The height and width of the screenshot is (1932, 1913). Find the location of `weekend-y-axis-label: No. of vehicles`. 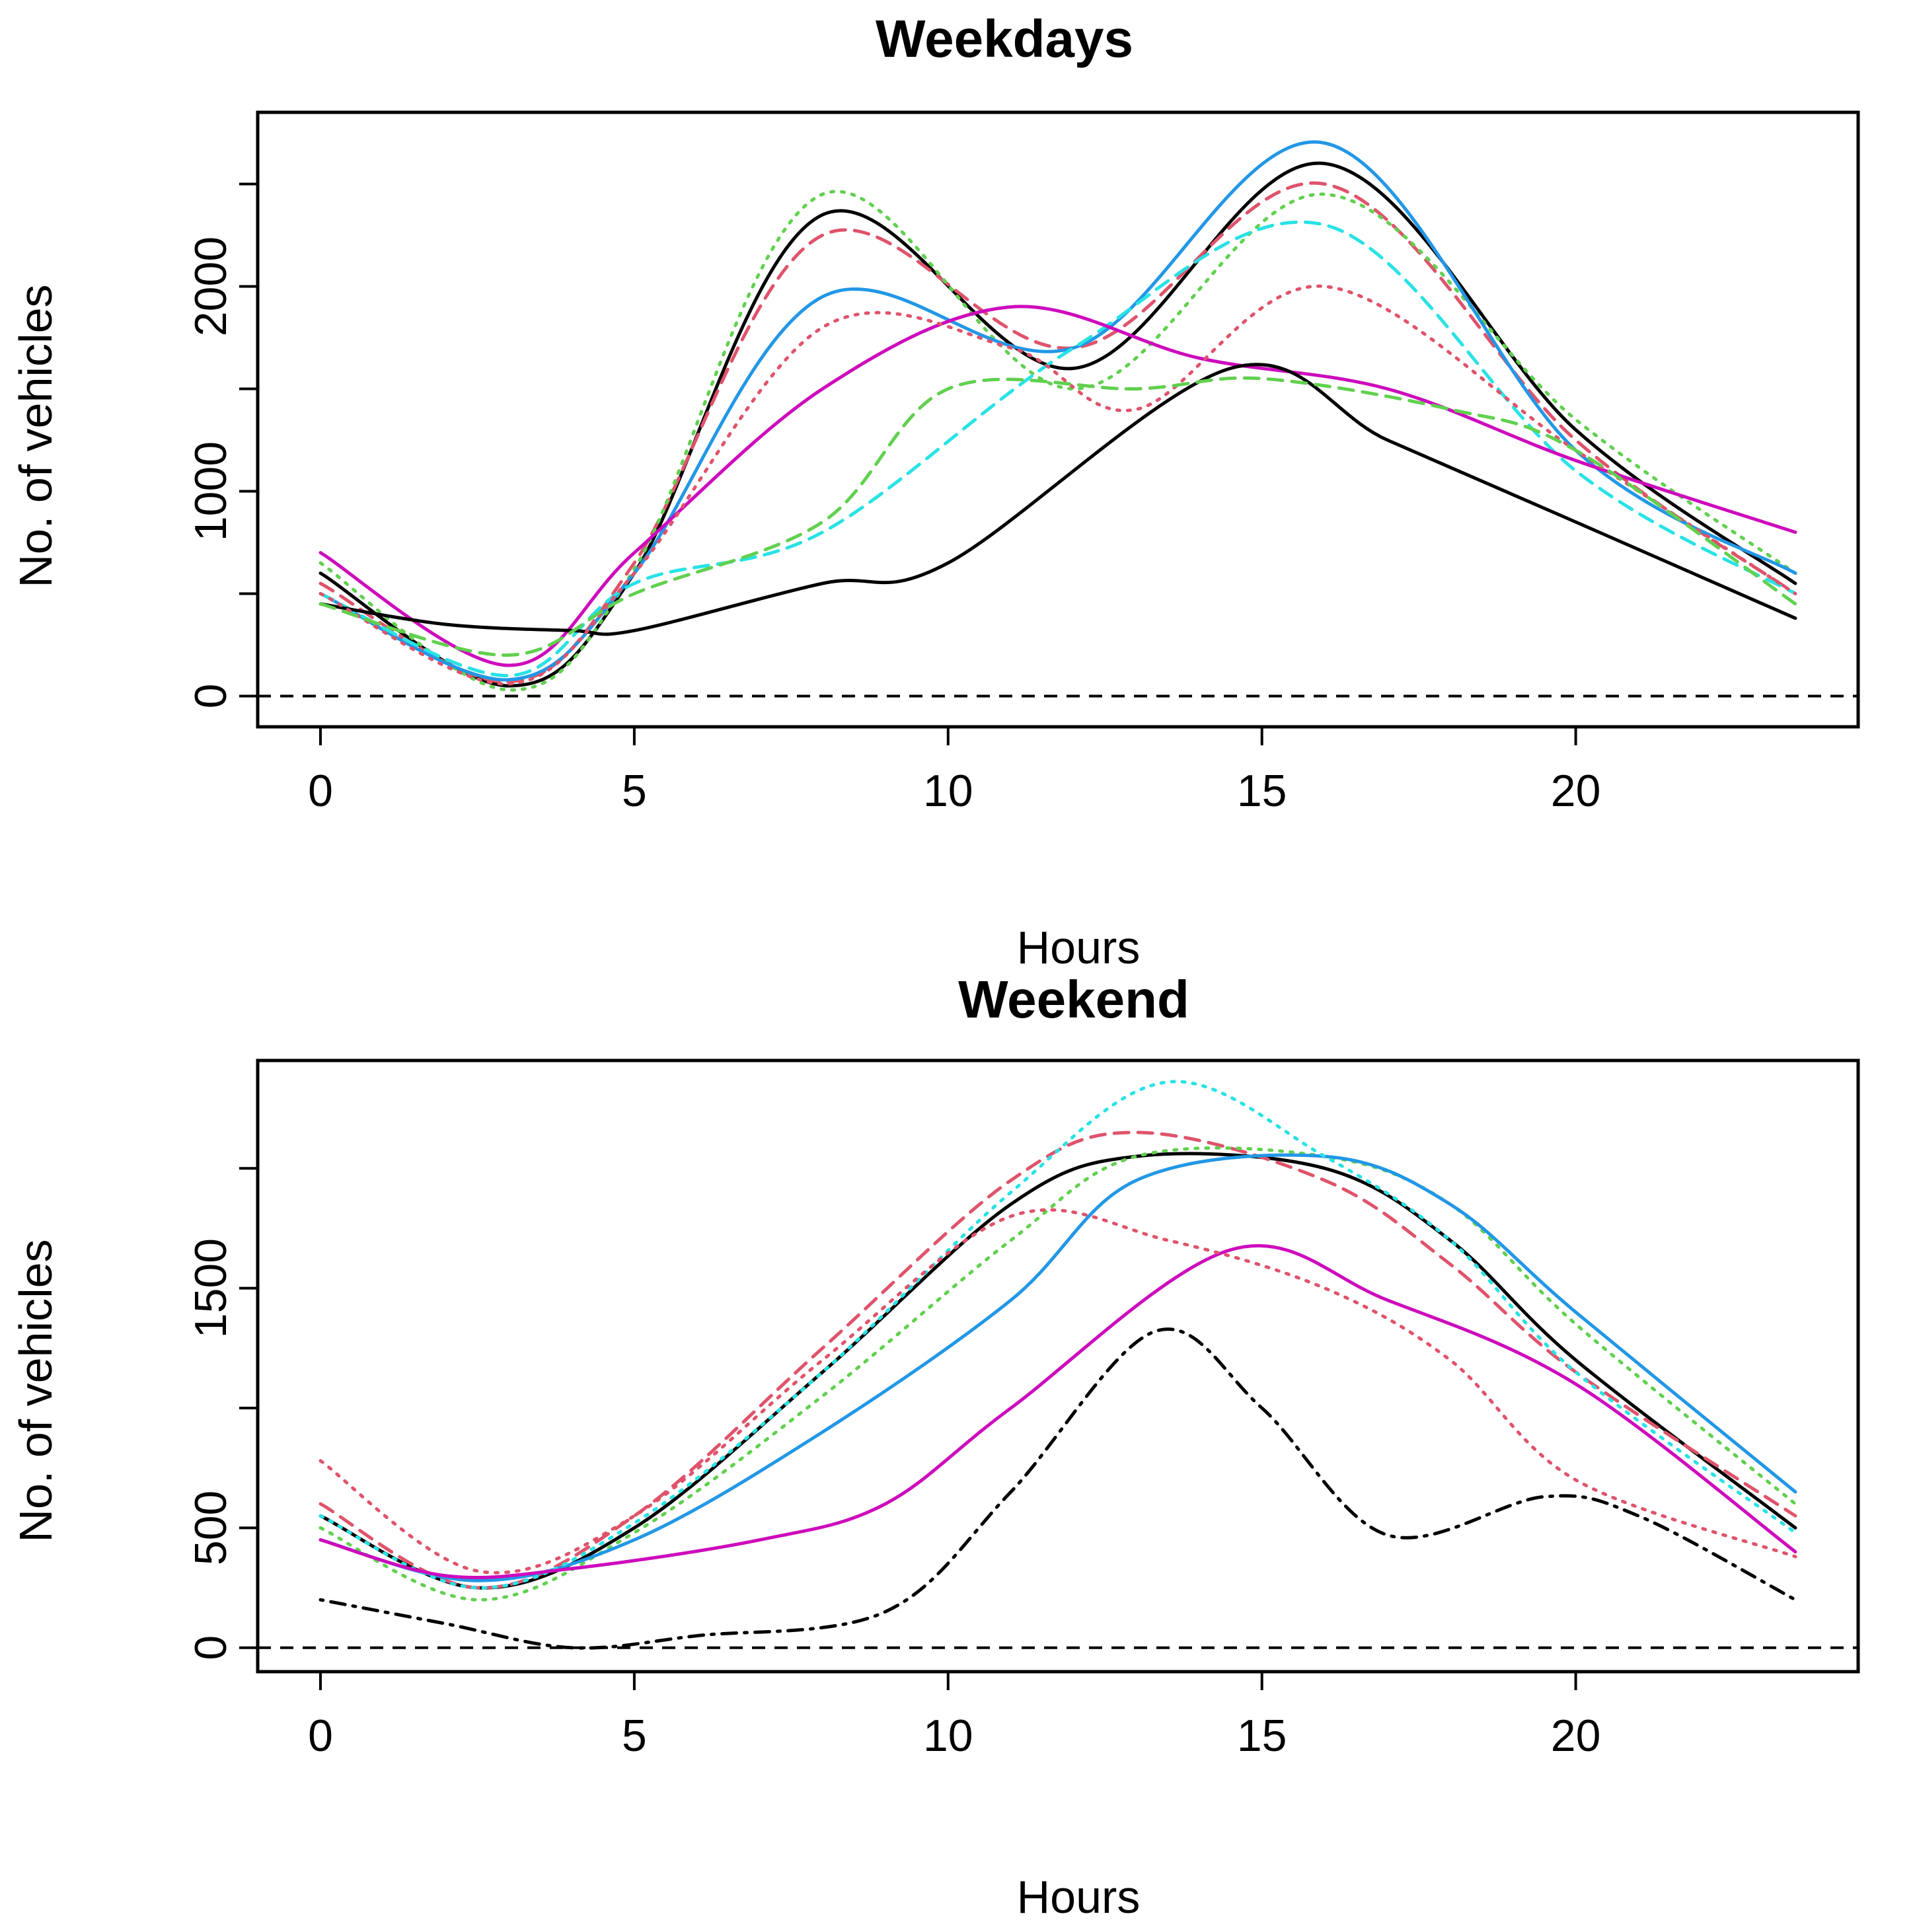

weekend-y-axis-label: No. of vehicles is located at coordinates (35, 1390).